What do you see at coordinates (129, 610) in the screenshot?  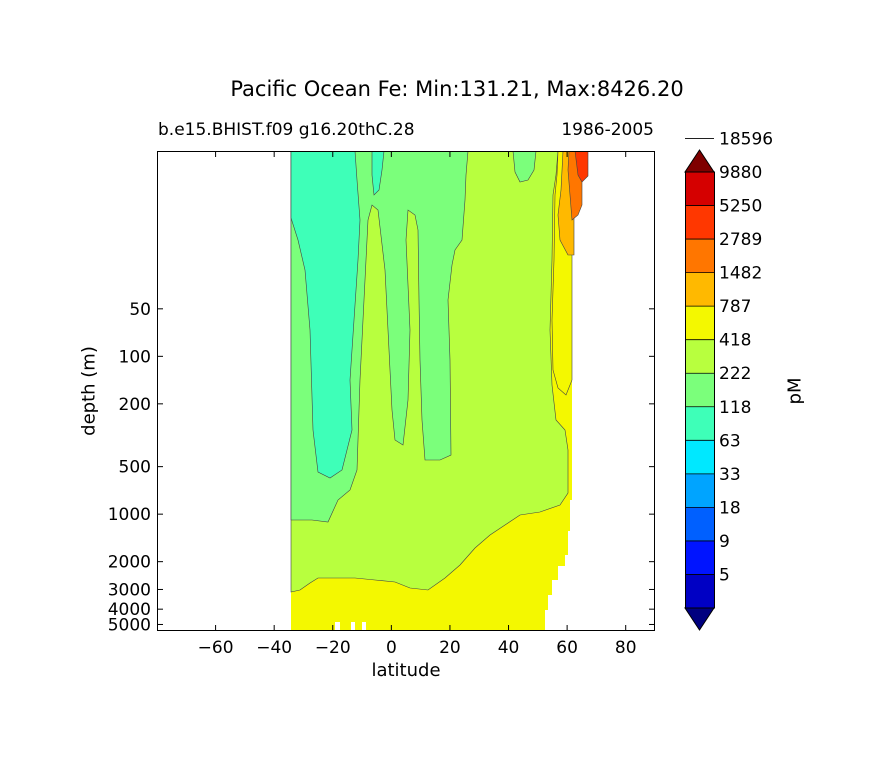 I see `y-tick-label: 4000` at bounding box center [129, 610].